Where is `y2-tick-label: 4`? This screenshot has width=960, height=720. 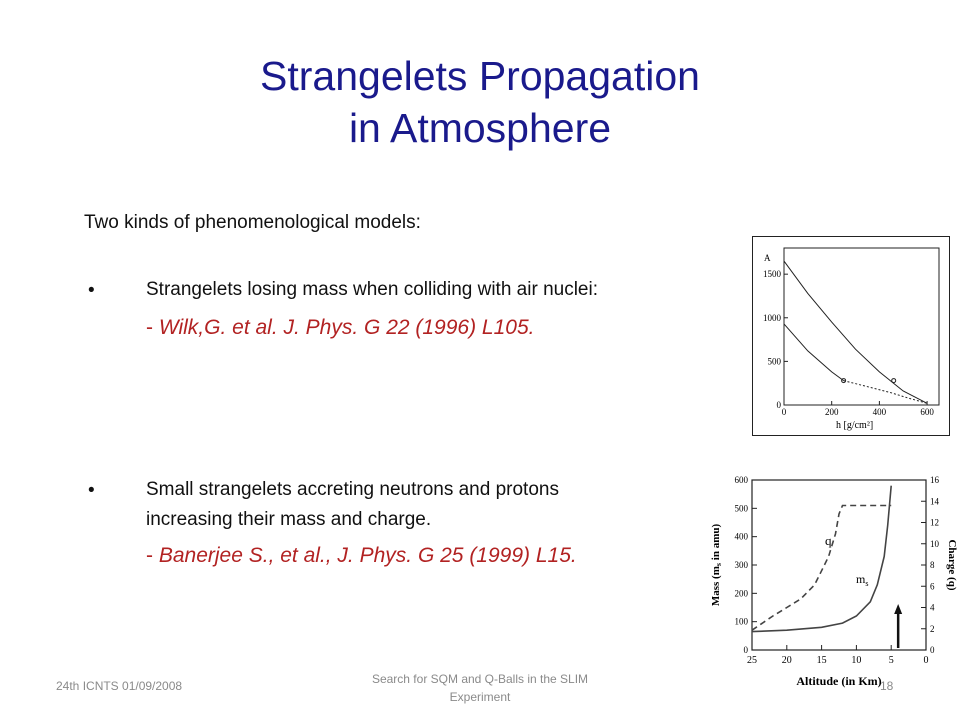
y2-tick-label: 4 is located at coordinates (932, 608).